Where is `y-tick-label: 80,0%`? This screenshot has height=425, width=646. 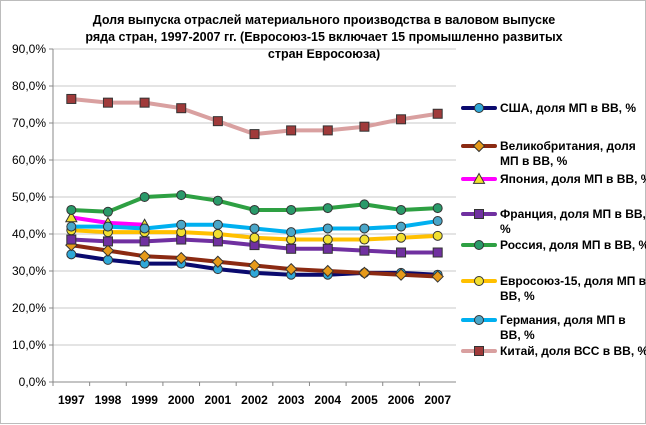 y-tick-label: 80,0% is located at coordinates (29, 86).